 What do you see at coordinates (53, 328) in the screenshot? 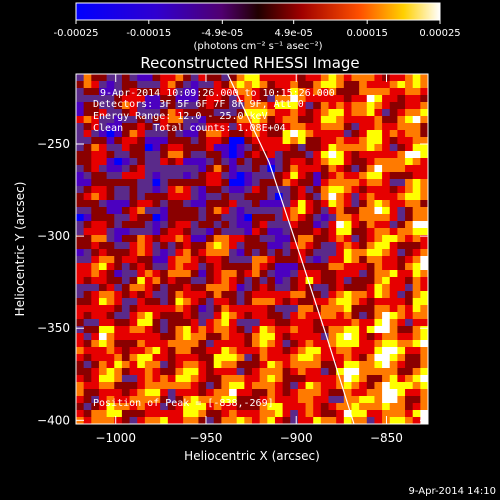
I see `y-tick-label: −350` at bounding box center [53, 328].